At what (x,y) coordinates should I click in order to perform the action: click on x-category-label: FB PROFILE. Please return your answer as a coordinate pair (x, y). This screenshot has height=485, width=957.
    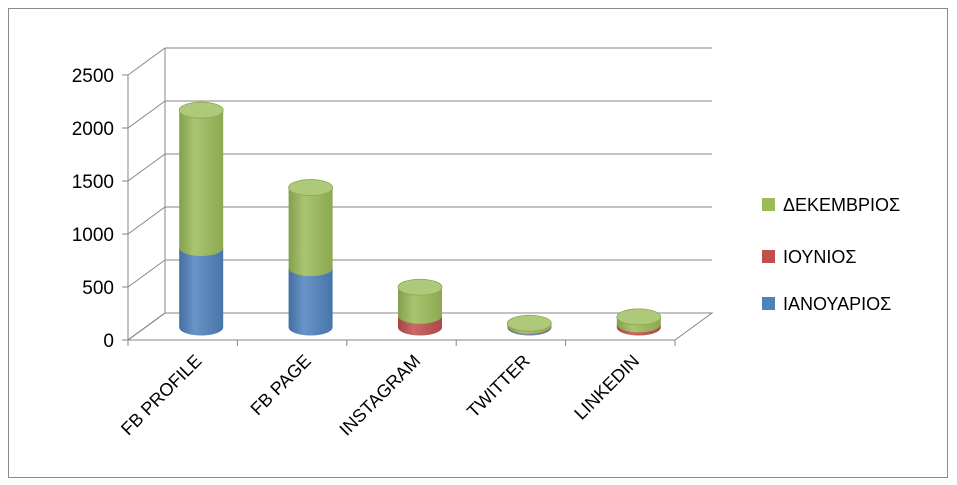
    Looking at the image, I should click on (161, 395).